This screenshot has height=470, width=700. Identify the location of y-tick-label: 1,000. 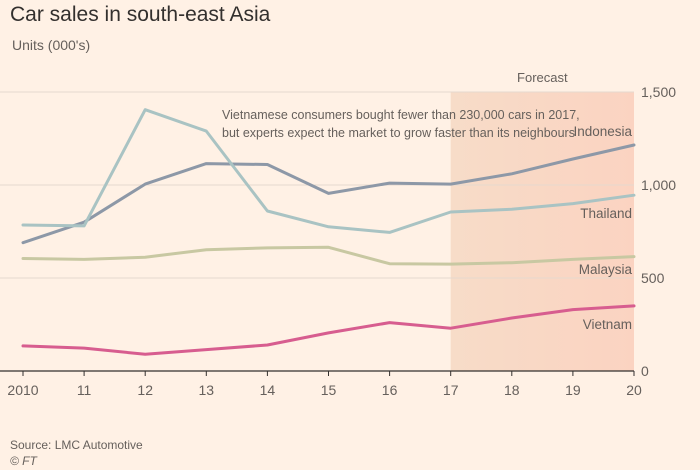
(658, 185).